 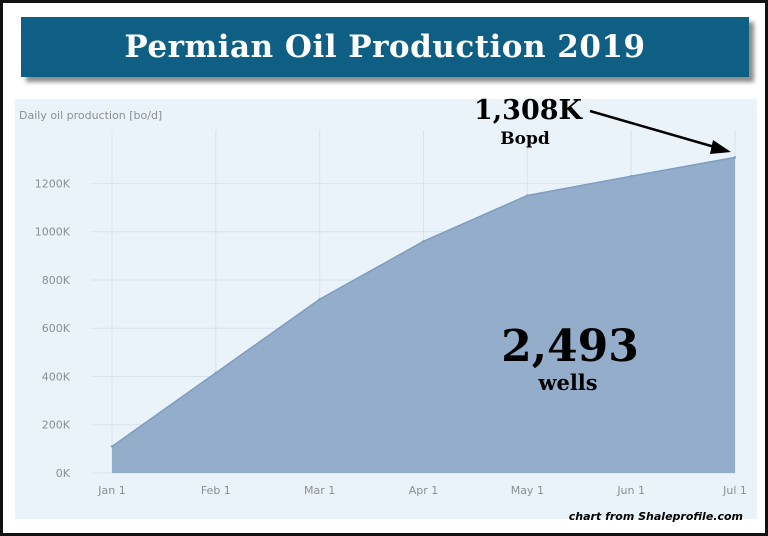 I want to click on x-tick-label: Feb 1, so click(x=216, y=490).